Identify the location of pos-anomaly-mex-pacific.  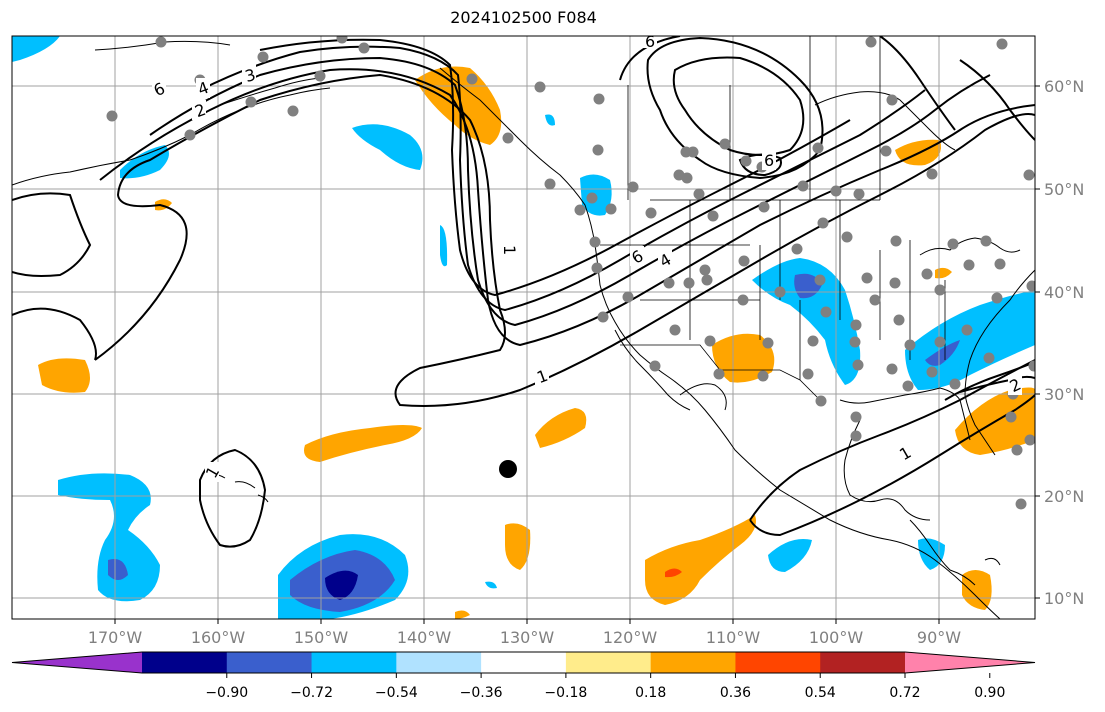
(700, 560).